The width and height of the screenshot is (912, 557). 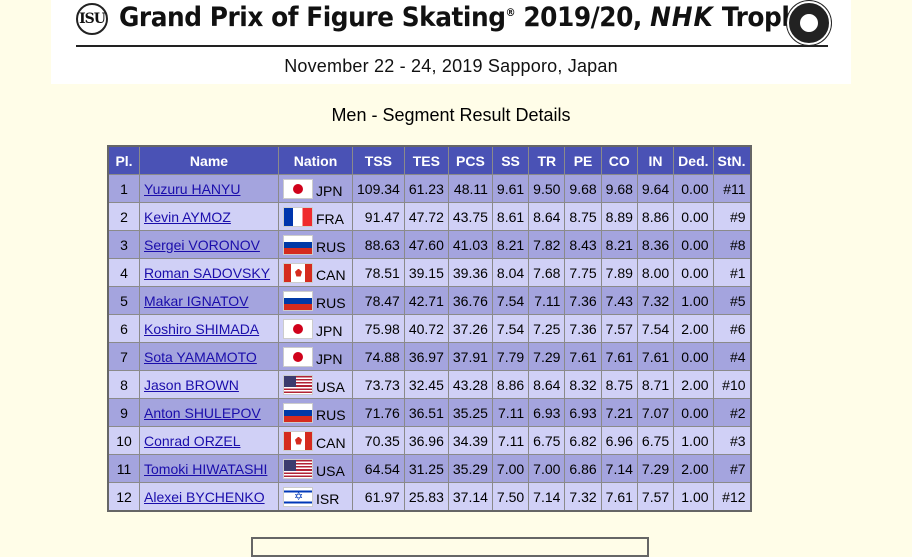 I want to click on skater-link: Kevin AYMOZ, so click(x=187, y=216).